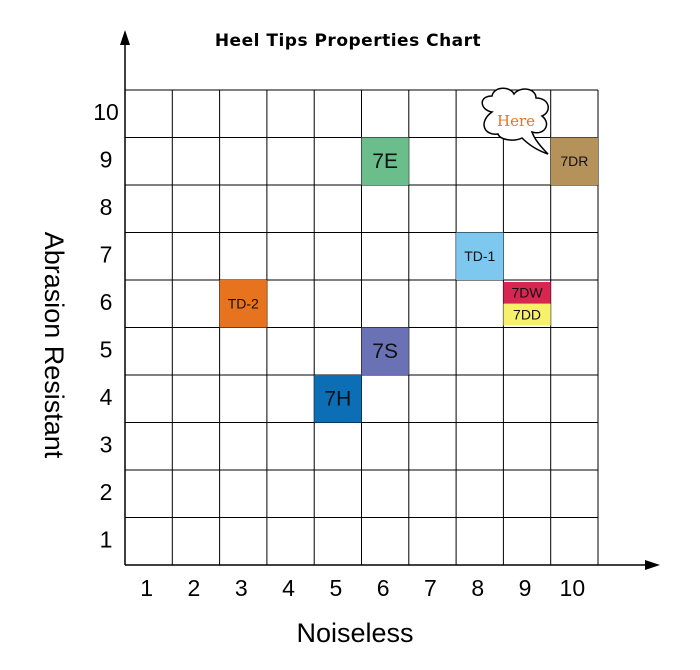 Image resolution: width=700 pixels, height=670 pixels. I want to click on y-tick-label: 2, so click(106, 492).